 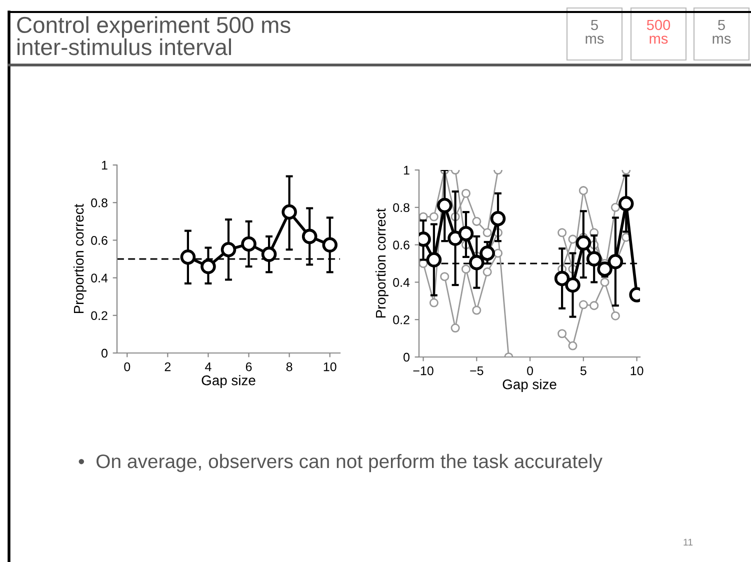 I want to click on x-tick-label: 8, so click(x=289, y=367).